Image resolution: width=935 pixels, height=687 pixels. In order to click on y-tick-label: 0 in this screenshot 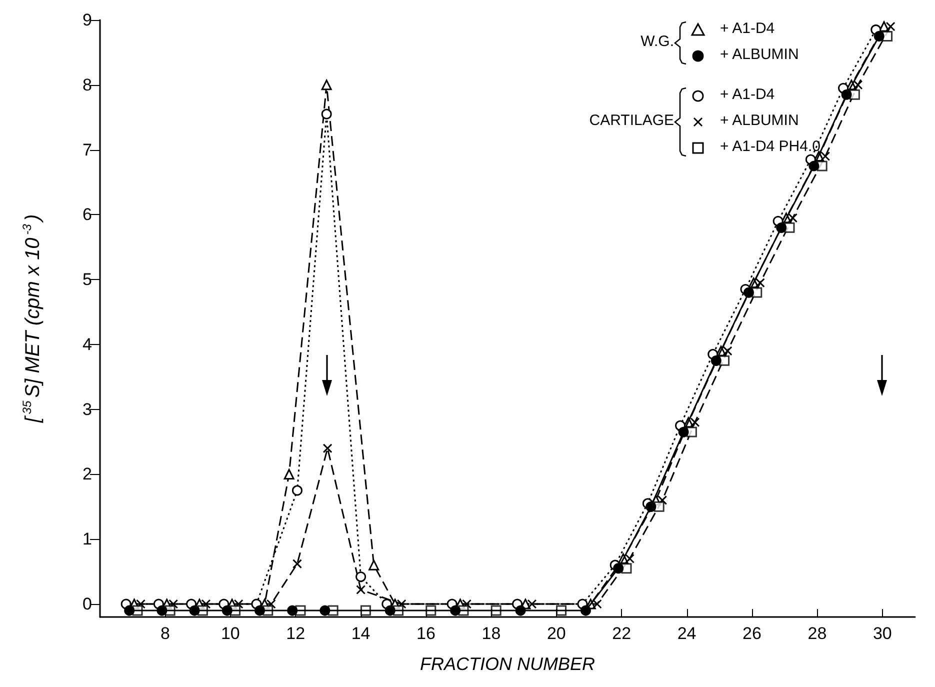, I will do `click(87, 604)`.